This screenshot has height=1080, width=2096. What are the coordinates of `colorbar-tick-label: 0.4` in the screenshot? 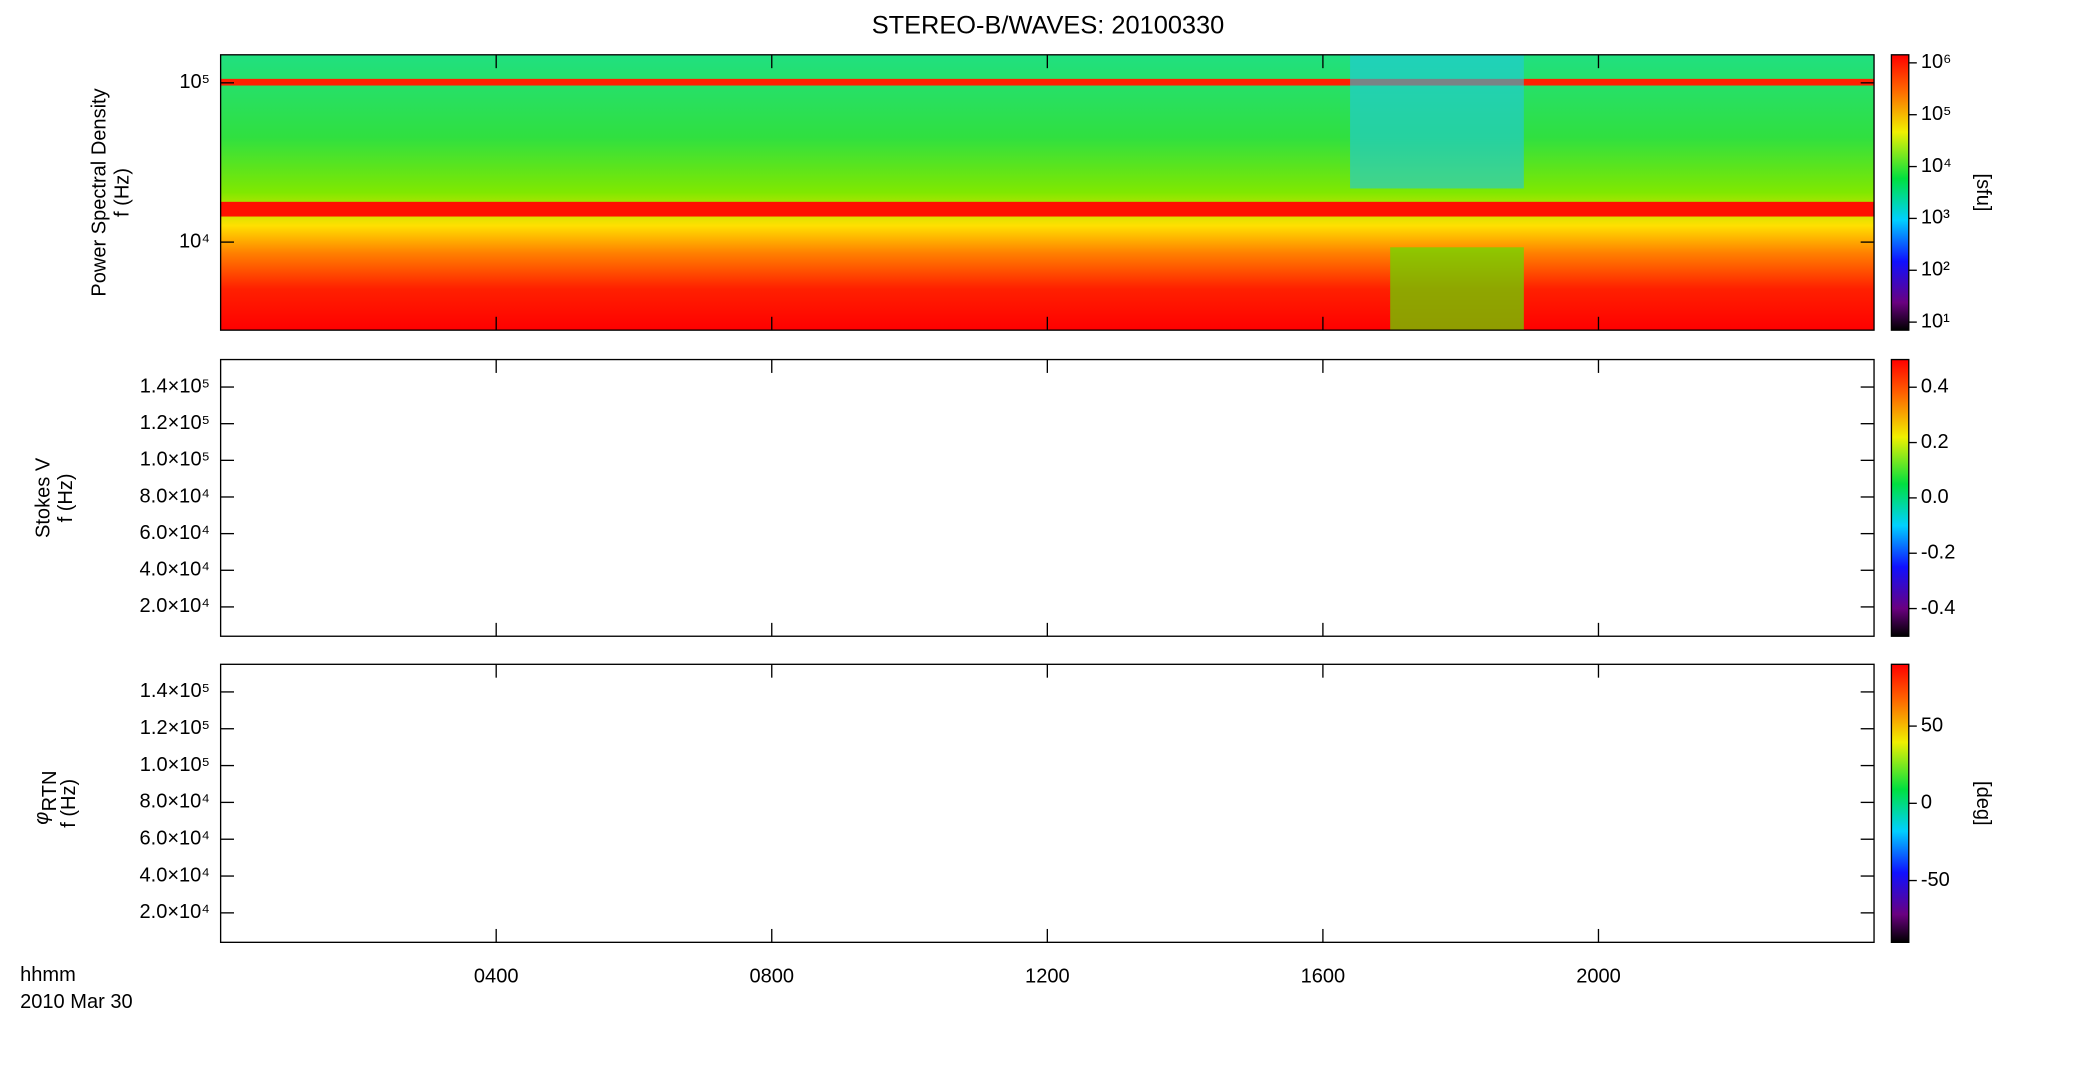 It's located at (1935, 387).